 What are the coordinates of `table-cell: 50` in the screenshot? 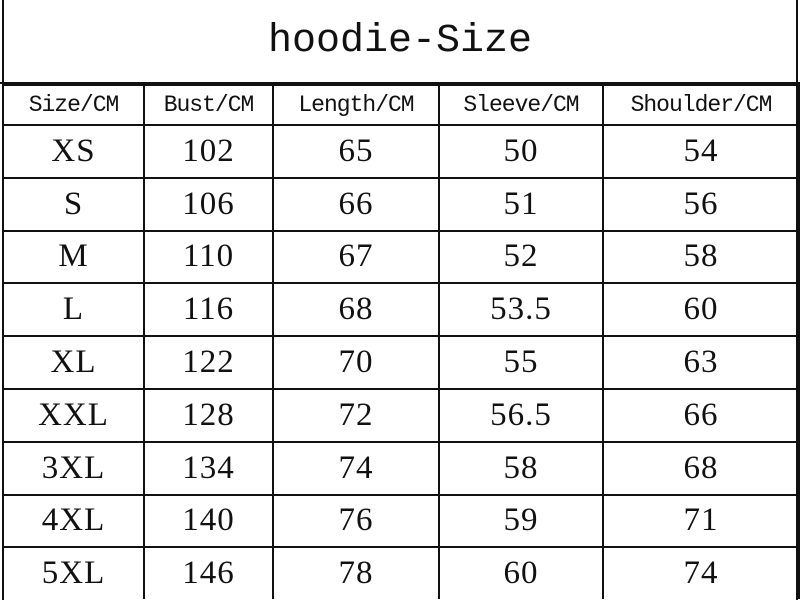 It's located at (521, 151).